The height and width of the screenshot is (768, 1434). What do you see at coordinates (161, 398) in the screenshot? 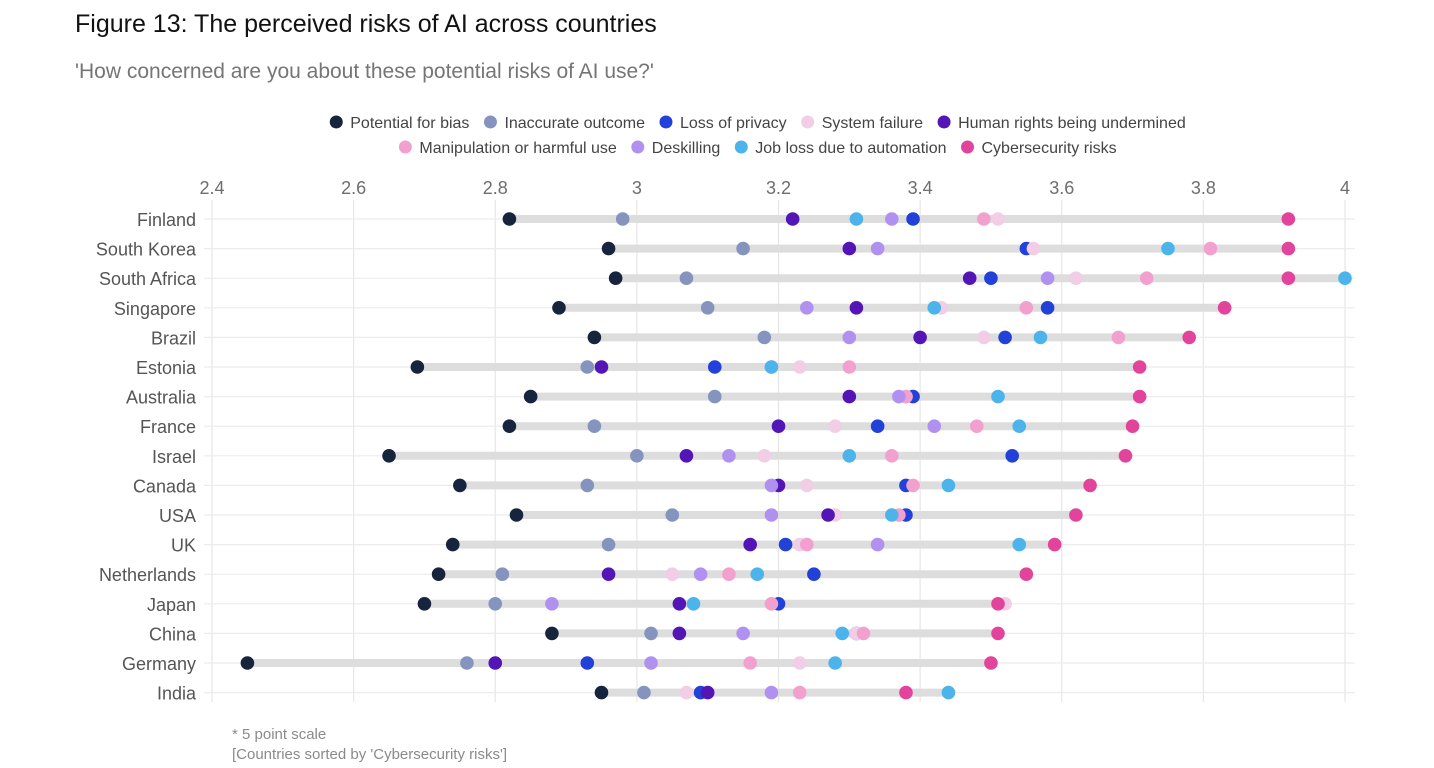
I see `category-label-australia: Australia` at bounding box center [161, 398].